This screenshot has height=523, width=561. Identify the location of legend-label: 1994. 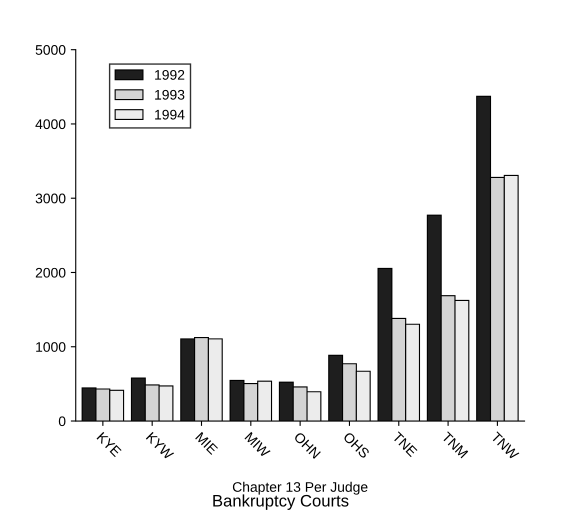
(170, 115).